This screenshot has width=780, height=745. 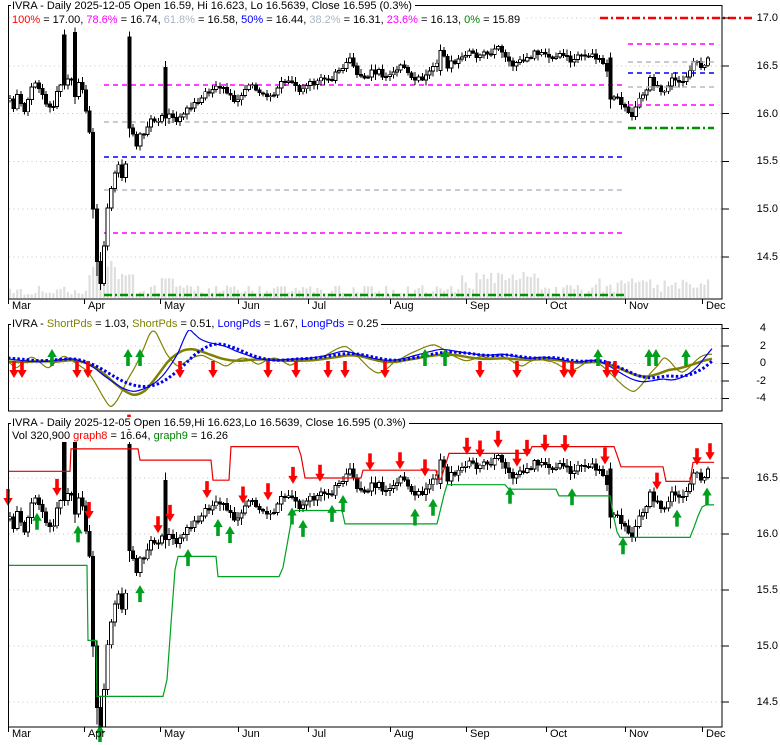 I want to click on y-axis-label-text: 4, so click(x=762, y=328).